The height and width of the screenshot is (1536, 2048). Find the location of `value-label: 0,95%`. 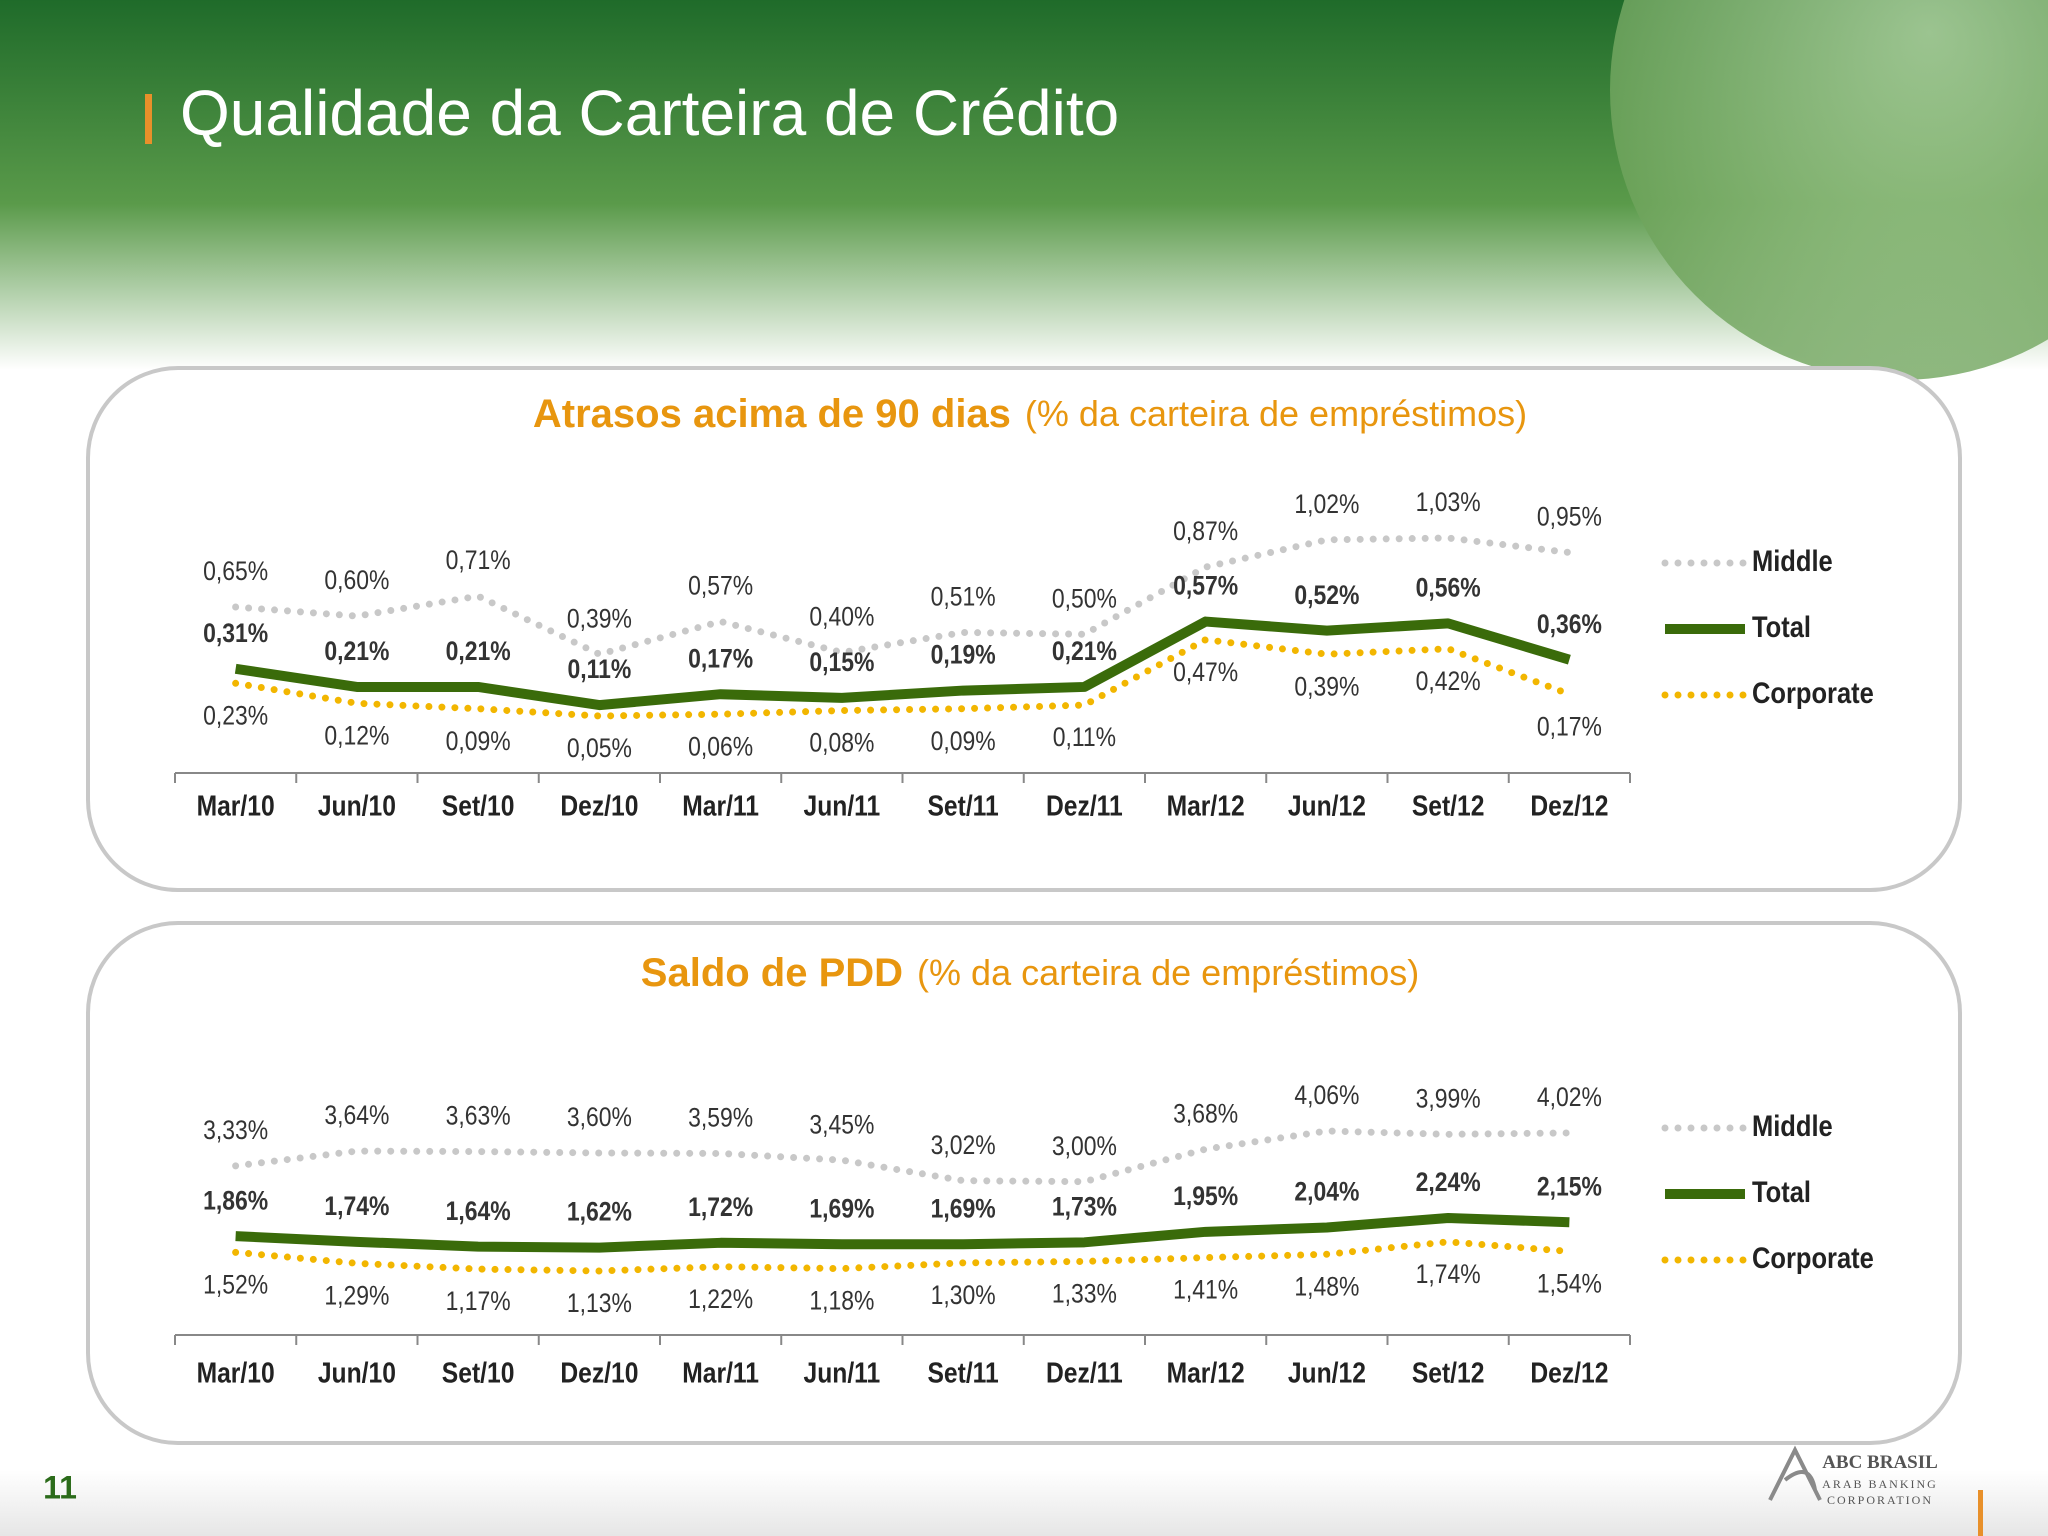

value-label: 0,95% is located at coordinates (1569, 517).